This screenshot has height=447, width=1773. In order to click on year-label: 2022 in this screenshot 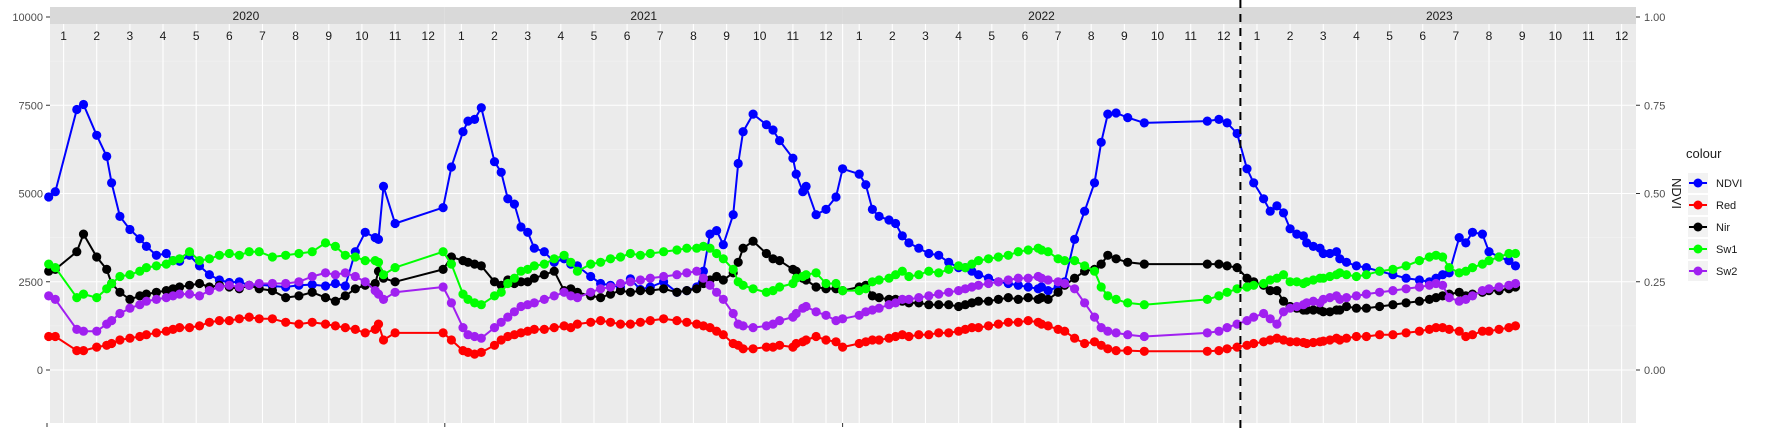, I will do `click(1041, 16)`.